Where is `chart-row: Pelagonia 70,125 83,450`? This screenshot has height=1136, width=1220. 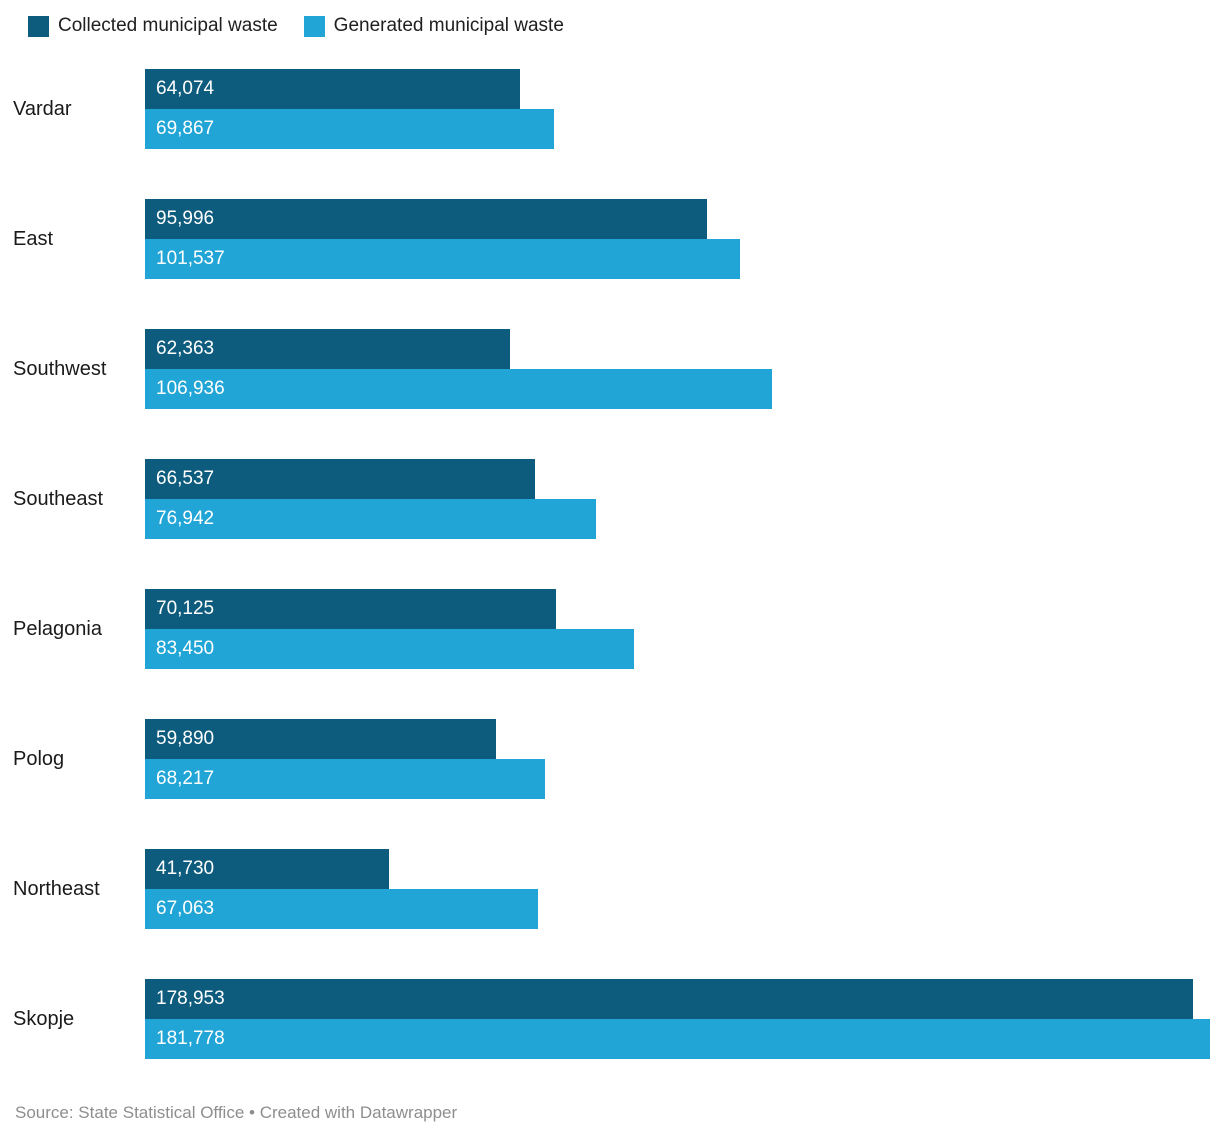 chart-row: Pelagonia 70,125 83,450 is located at coordinates (611, 629).